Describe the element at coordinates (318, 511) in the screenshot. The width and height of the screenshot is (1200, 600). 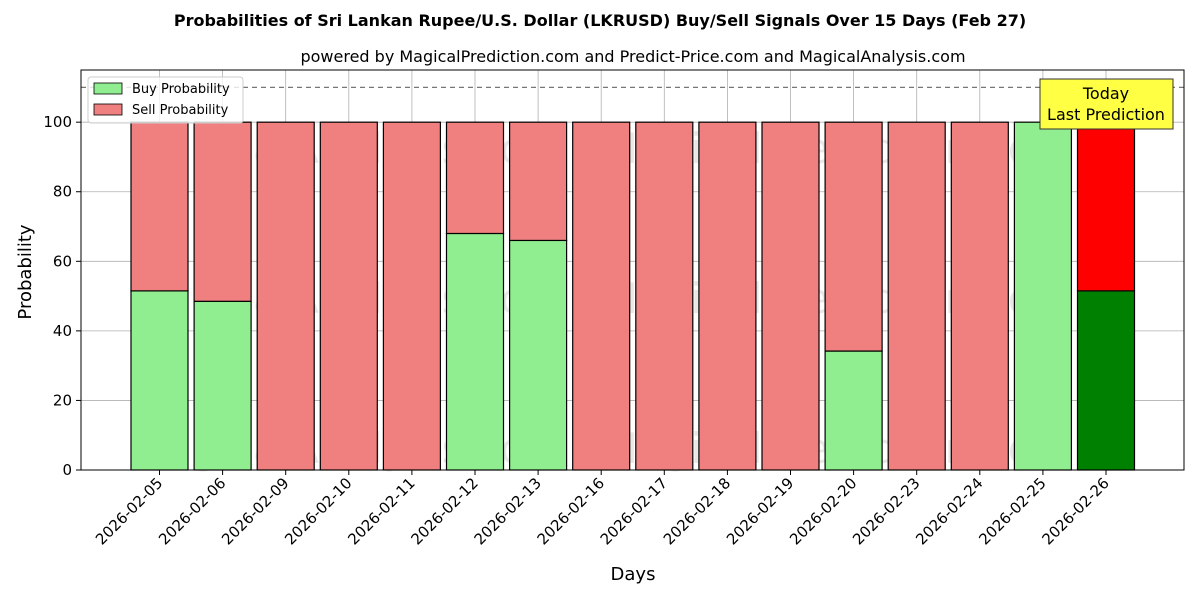
I see `x-tick-label: 2026-02-10` at that location.